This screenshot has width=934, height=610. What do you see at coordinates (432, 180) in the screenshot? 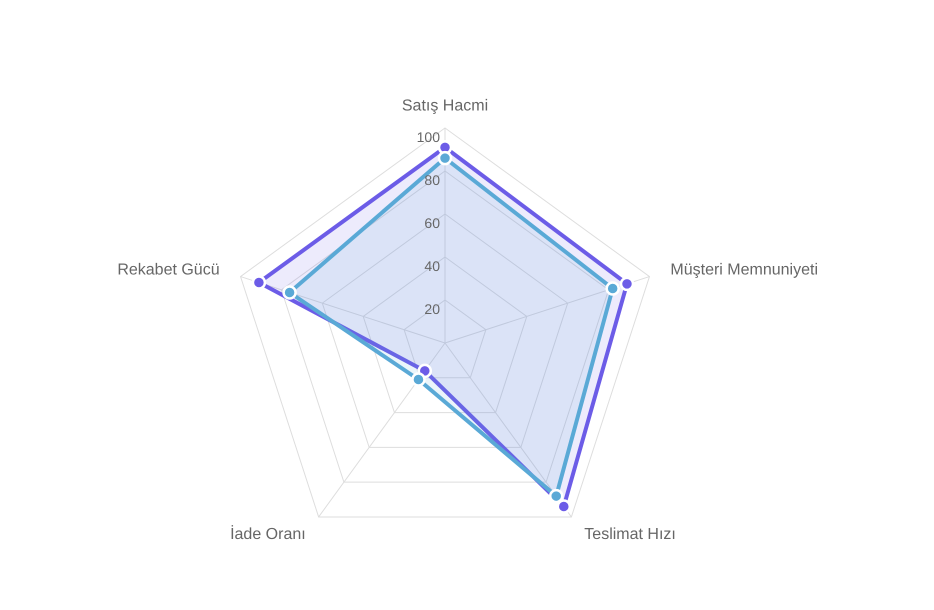
I see `y-tick-label: 80` at bounding box center [432, 180].